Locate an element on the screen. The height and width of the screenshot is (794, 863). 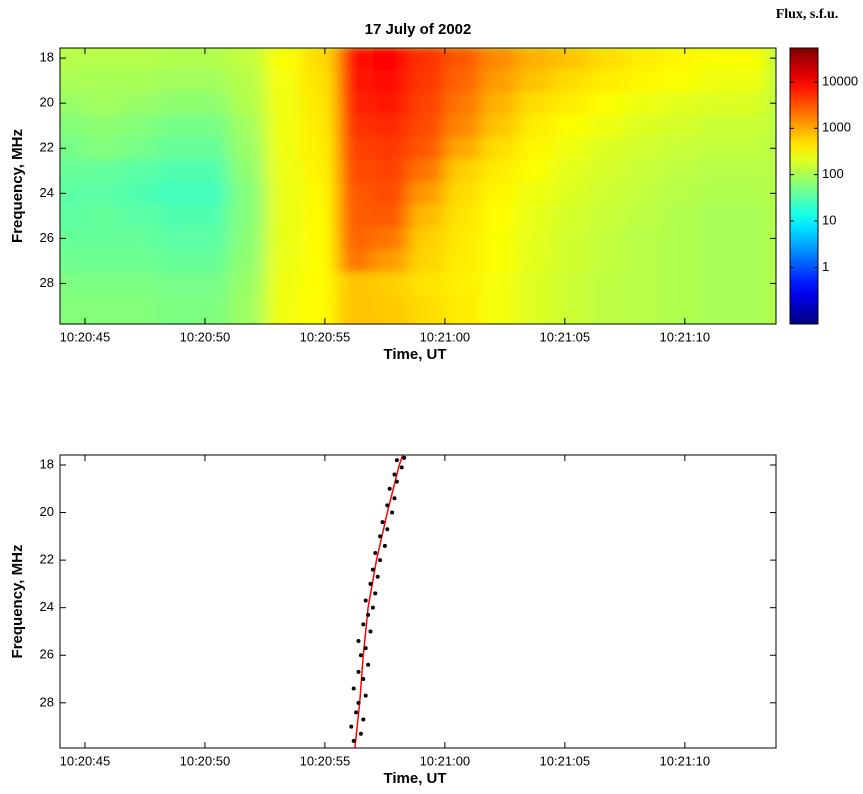
y-tick-label: 26 is located at coordinates (47, 237).